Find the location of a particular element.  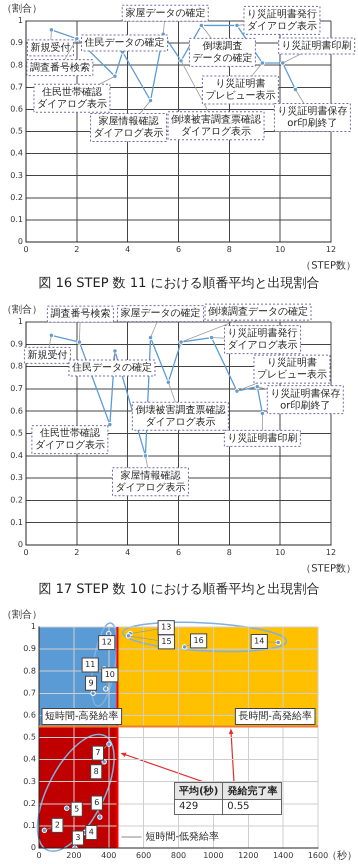

annotation: 13 is located at coordinates (166, 627).